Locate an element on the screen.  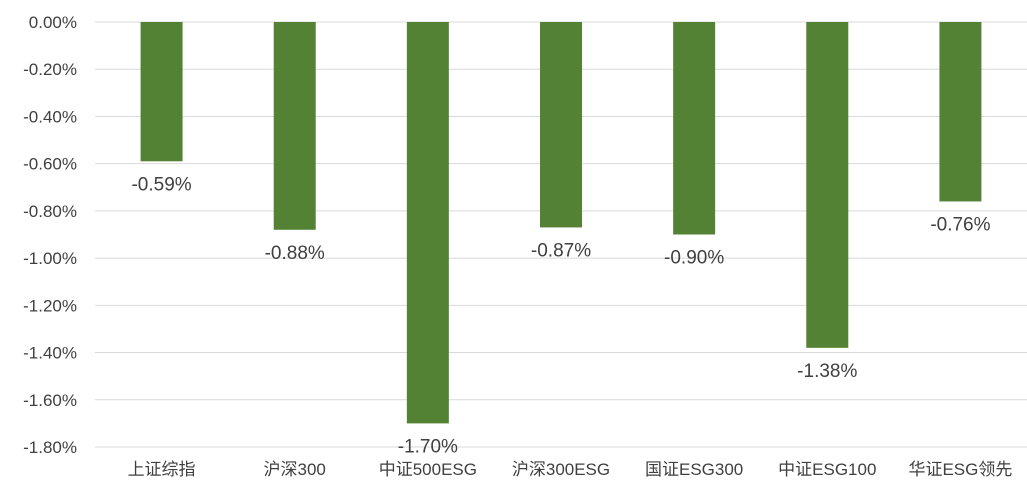
y-tick-label: -0.60% is located at coordinates (50, 164).